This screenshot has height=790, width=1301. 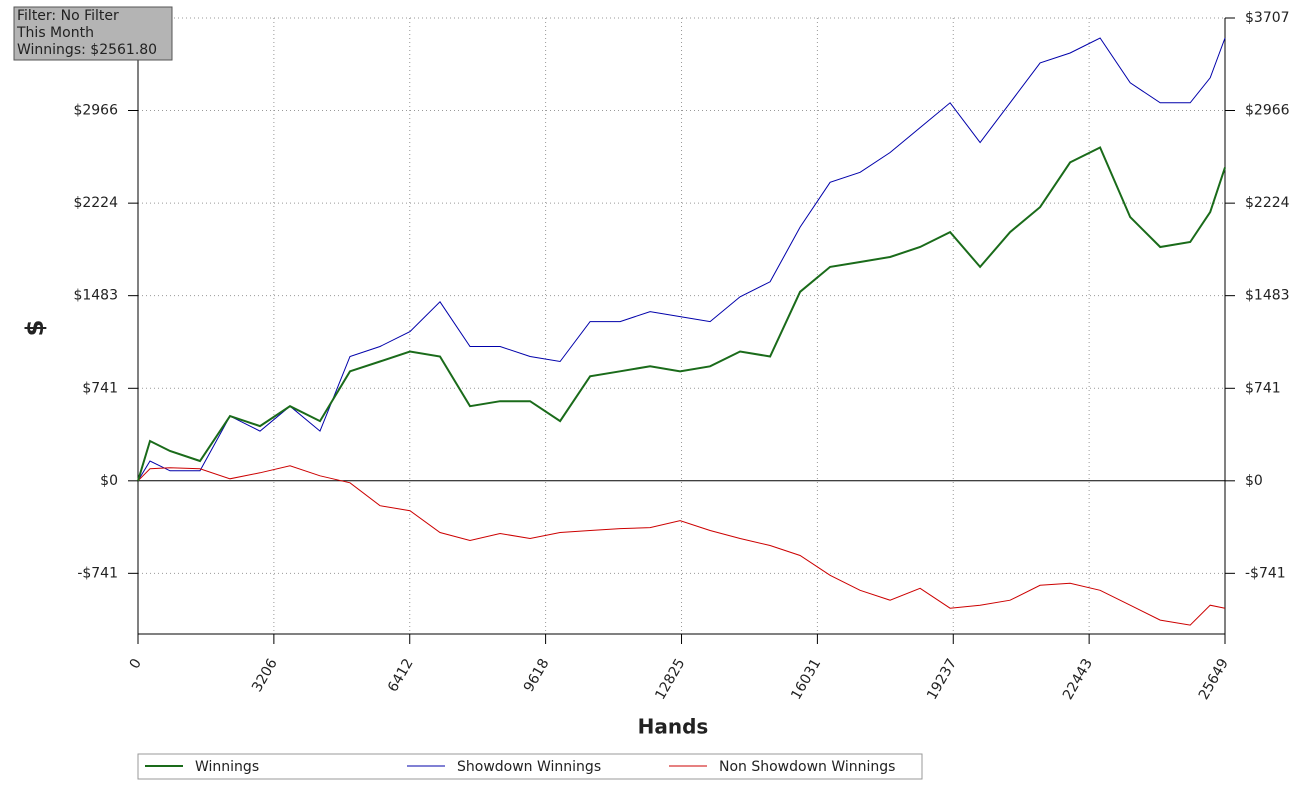 What do you see at coordinates (68, 16) in the screenshot?
I see `filter-line: Filter: No Filter` at bounding box center [68, 16].